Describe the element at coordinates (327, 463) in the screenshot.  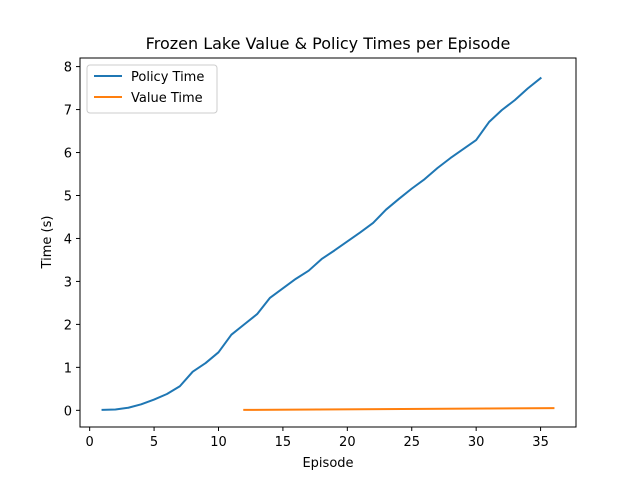
I see `x-axis-label: Episode` at that location.